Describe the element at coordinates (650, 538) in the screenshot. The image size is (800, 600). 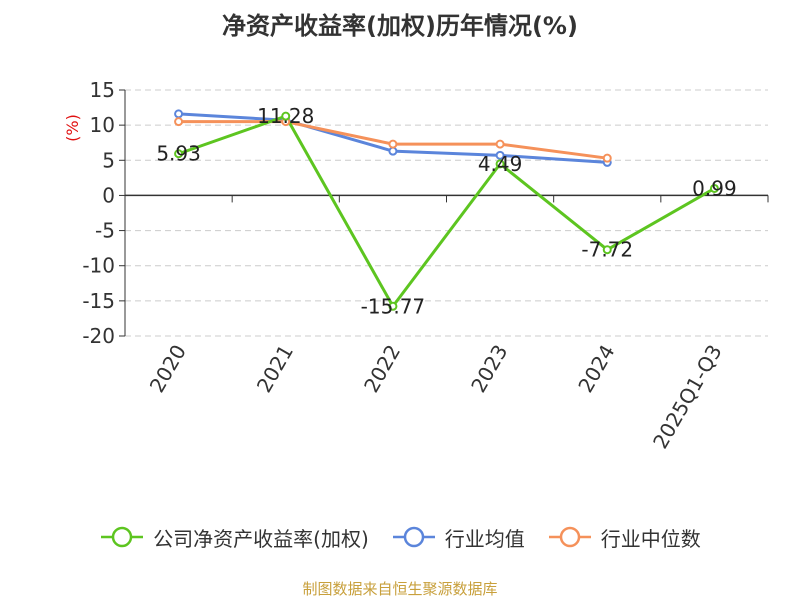
I see `legend-label: 行业中位数` at that location.